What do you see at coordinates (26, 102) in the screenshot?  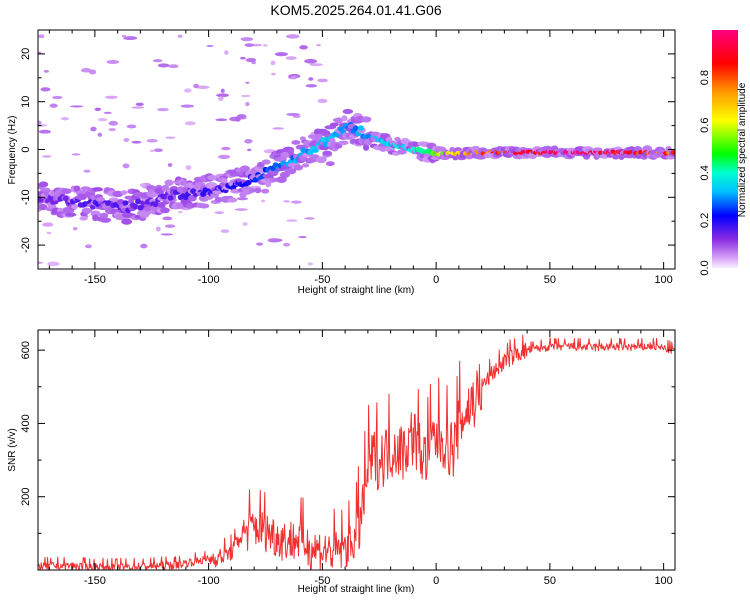 I see `y-tick-label: 10` at bounding box center [26, 102].